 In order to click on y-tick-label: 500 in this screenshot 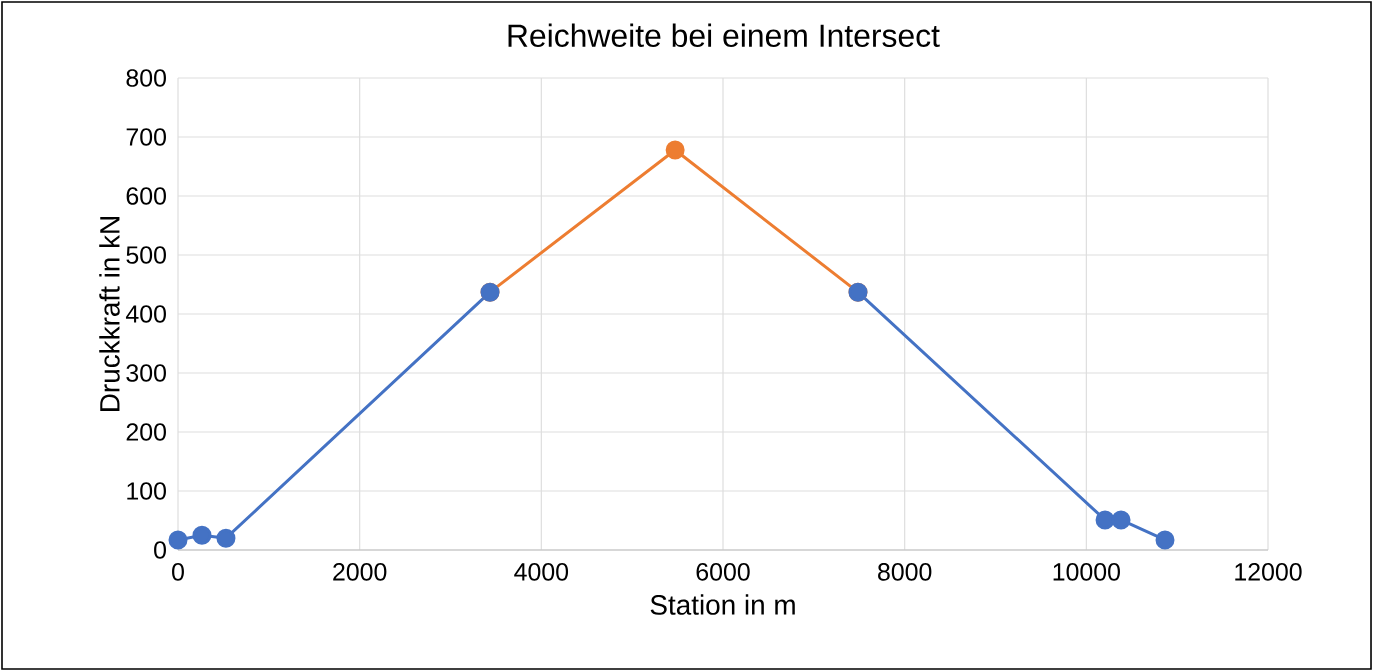, I will do `click(146, 255)`.